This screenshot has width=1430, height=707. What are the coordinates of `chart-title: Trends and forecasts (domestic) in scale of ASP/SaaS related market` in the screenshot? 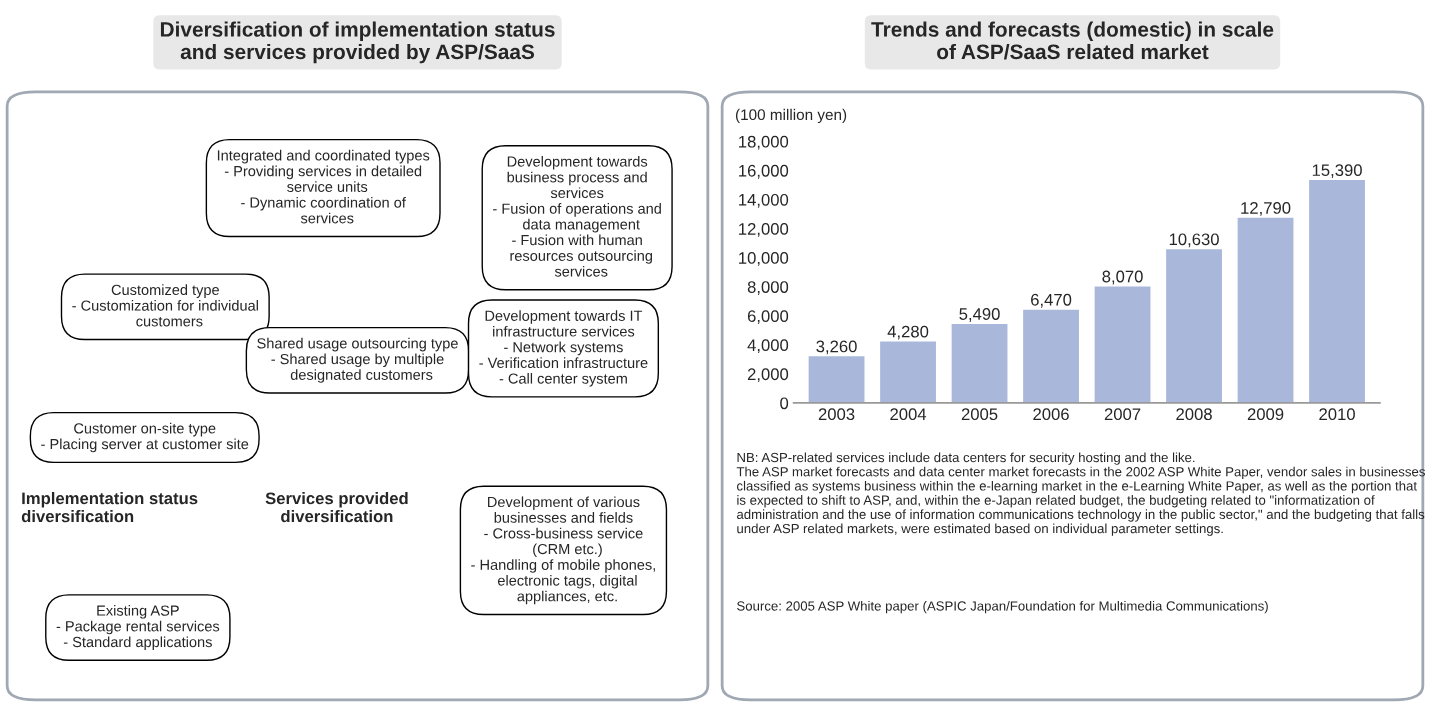 It's located at (1072, 40).